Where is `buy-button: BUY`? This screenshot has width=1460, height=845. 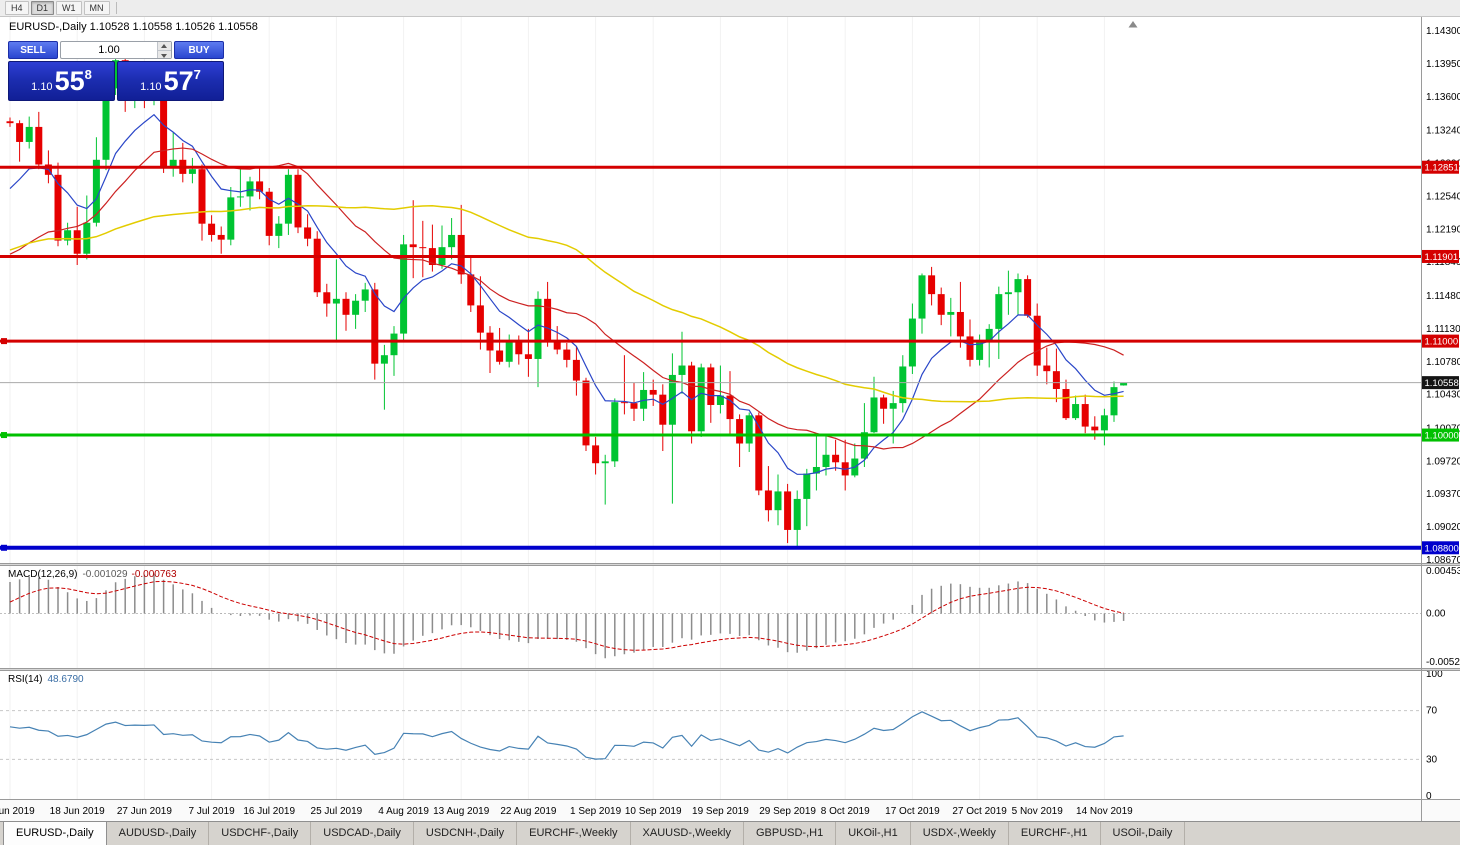 buy-button: BUY is located at coordinates (199, 50).